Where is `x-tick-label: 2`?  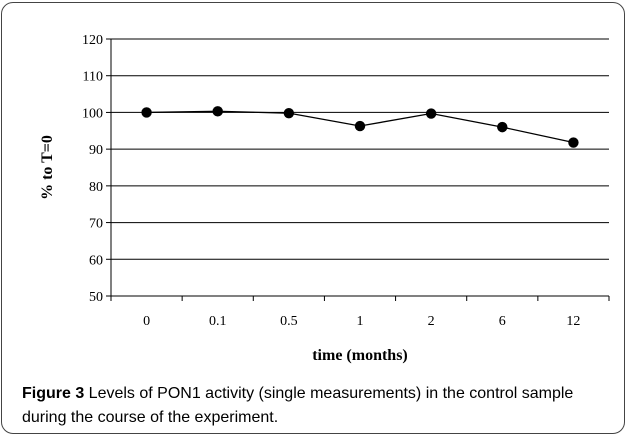 x-tick-label: 2 is located at coordinates (431, 321).